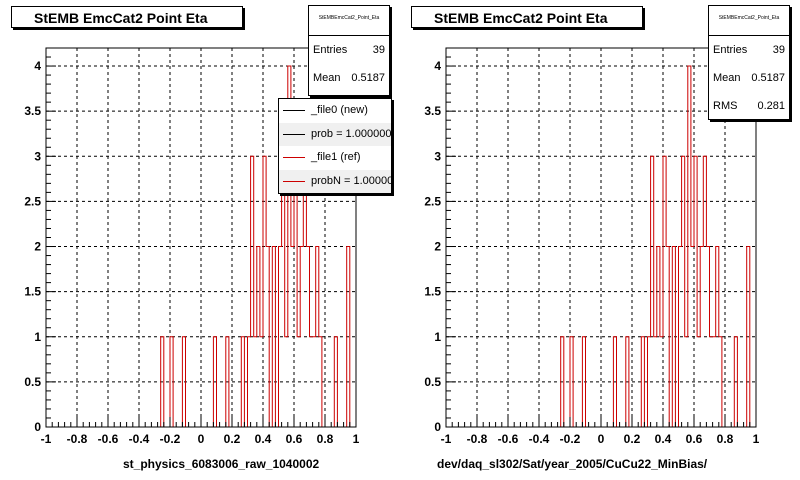  What do you see at coordinates (327, 78) in the screenshot?
I see `left-mean-label: Mean` at bounding box center [327, 78].